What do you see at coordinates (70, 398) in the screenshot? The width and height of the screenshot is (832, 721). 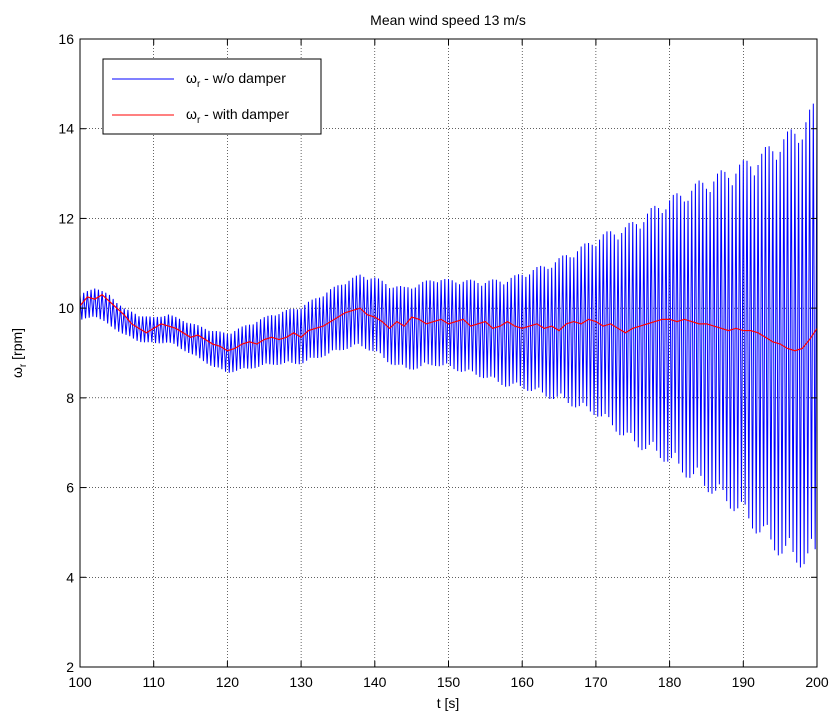 I see `y-tick-label: 8` at bounding box center [70, 398].